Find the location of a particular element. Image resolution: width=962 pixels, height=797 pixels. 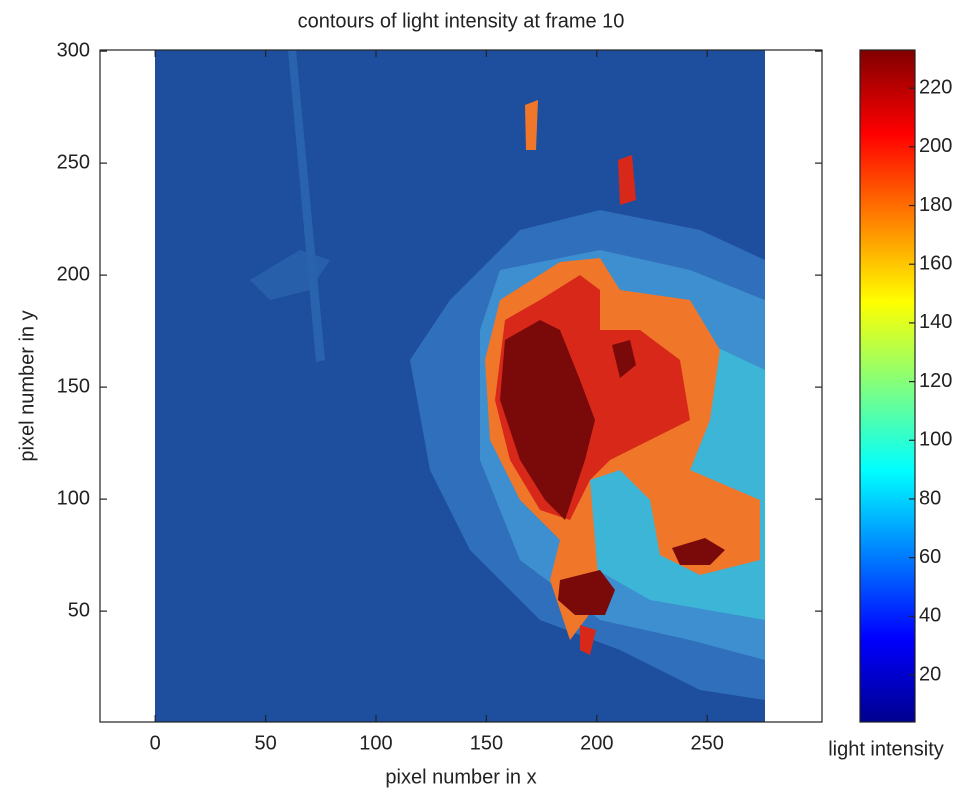

colorbar-tick-label: 140 is located at coordinates (935, 322).